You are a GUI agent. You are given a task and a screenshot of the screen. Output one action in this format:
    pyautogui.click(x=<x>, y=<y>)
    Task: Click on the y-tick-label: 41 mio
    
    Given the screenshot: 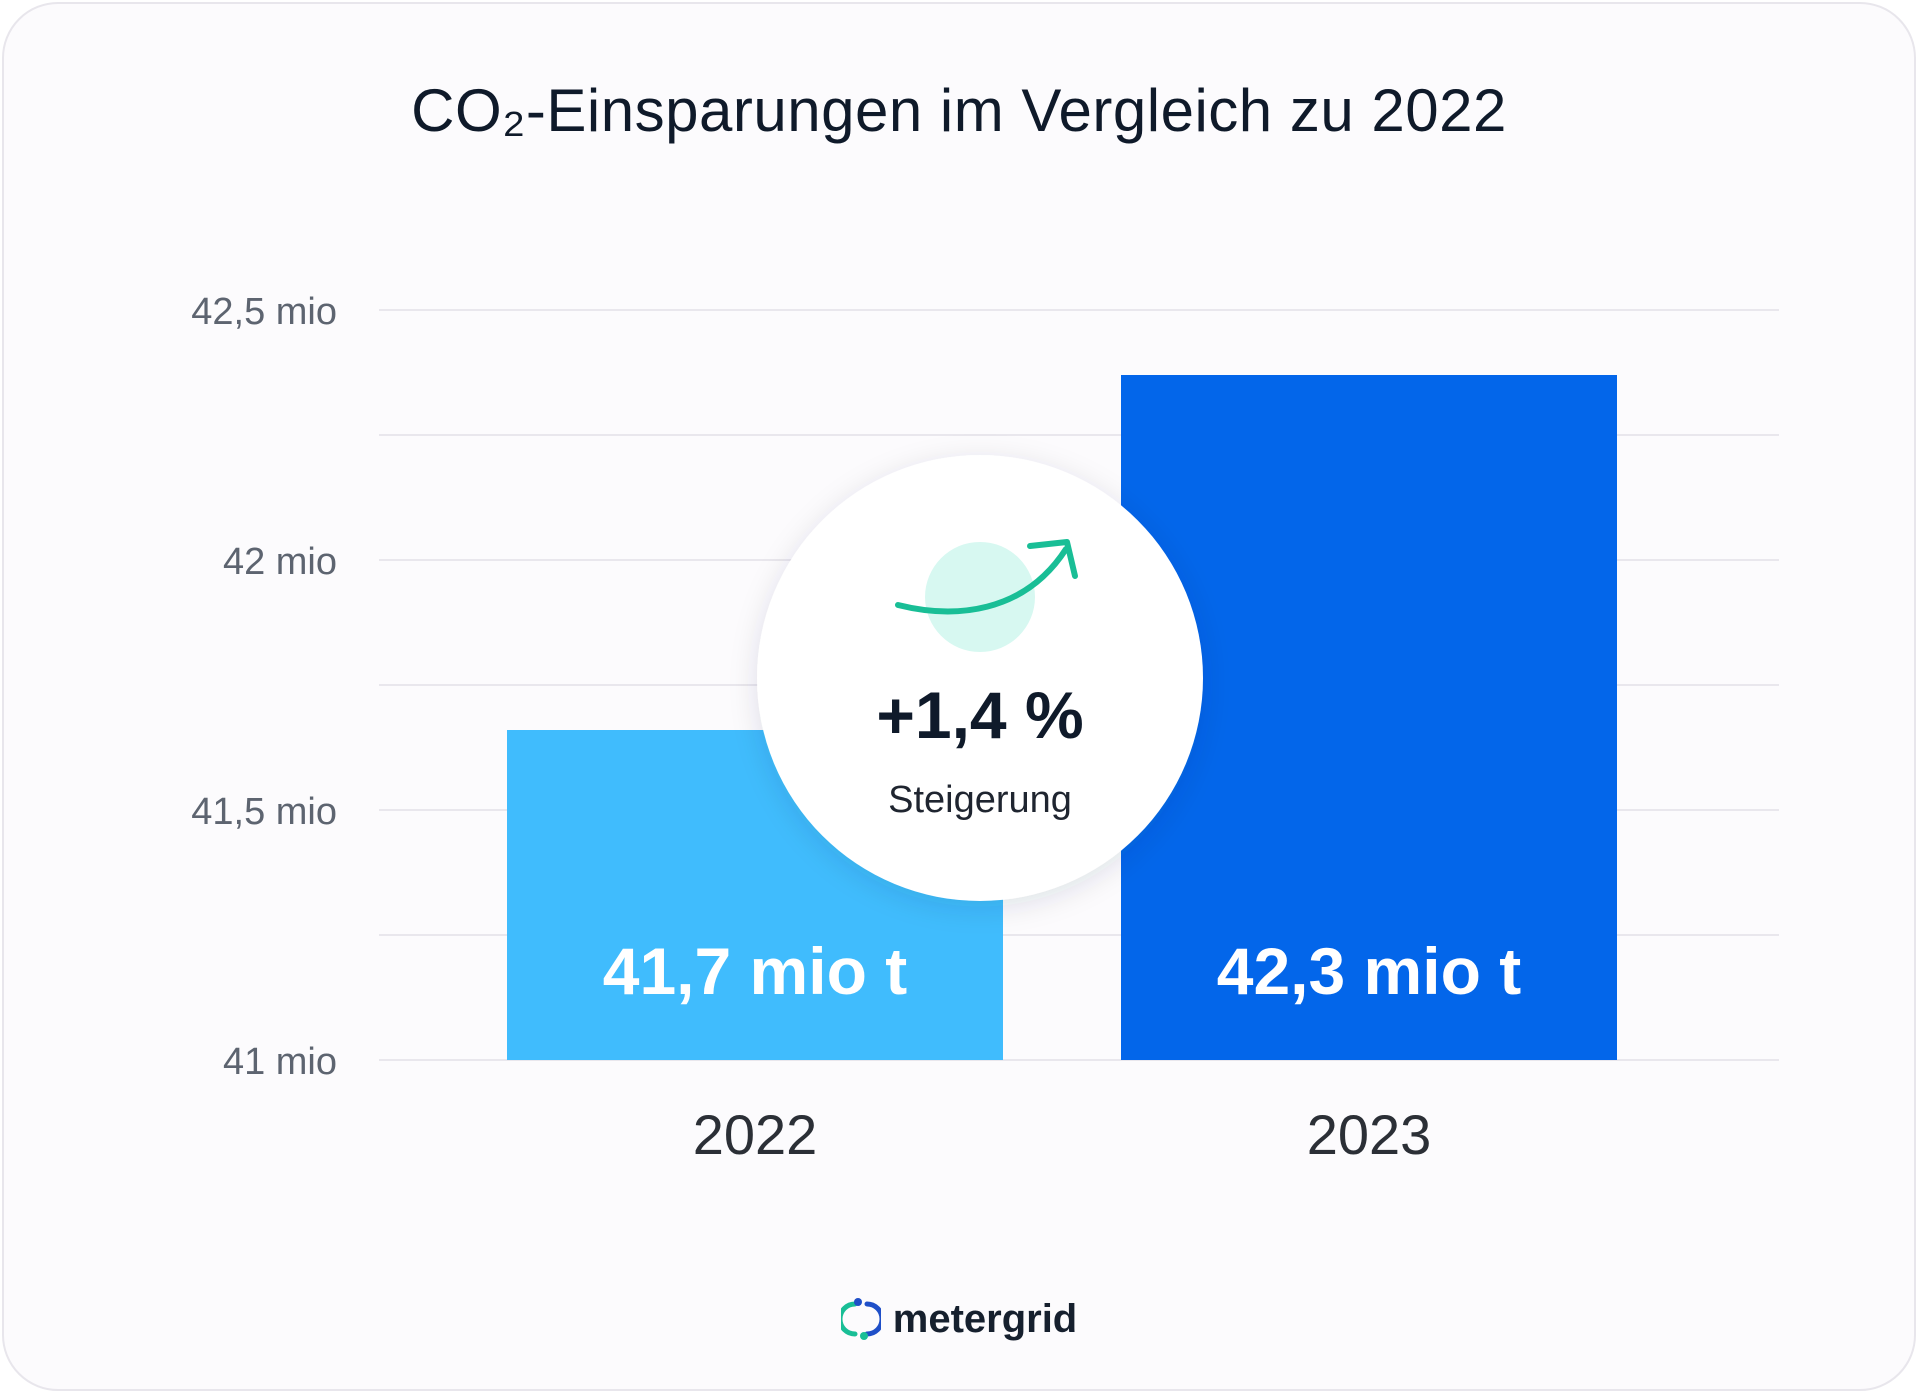 What is the action you would take?
    pyautogui.click(x=280, y=1062)
    